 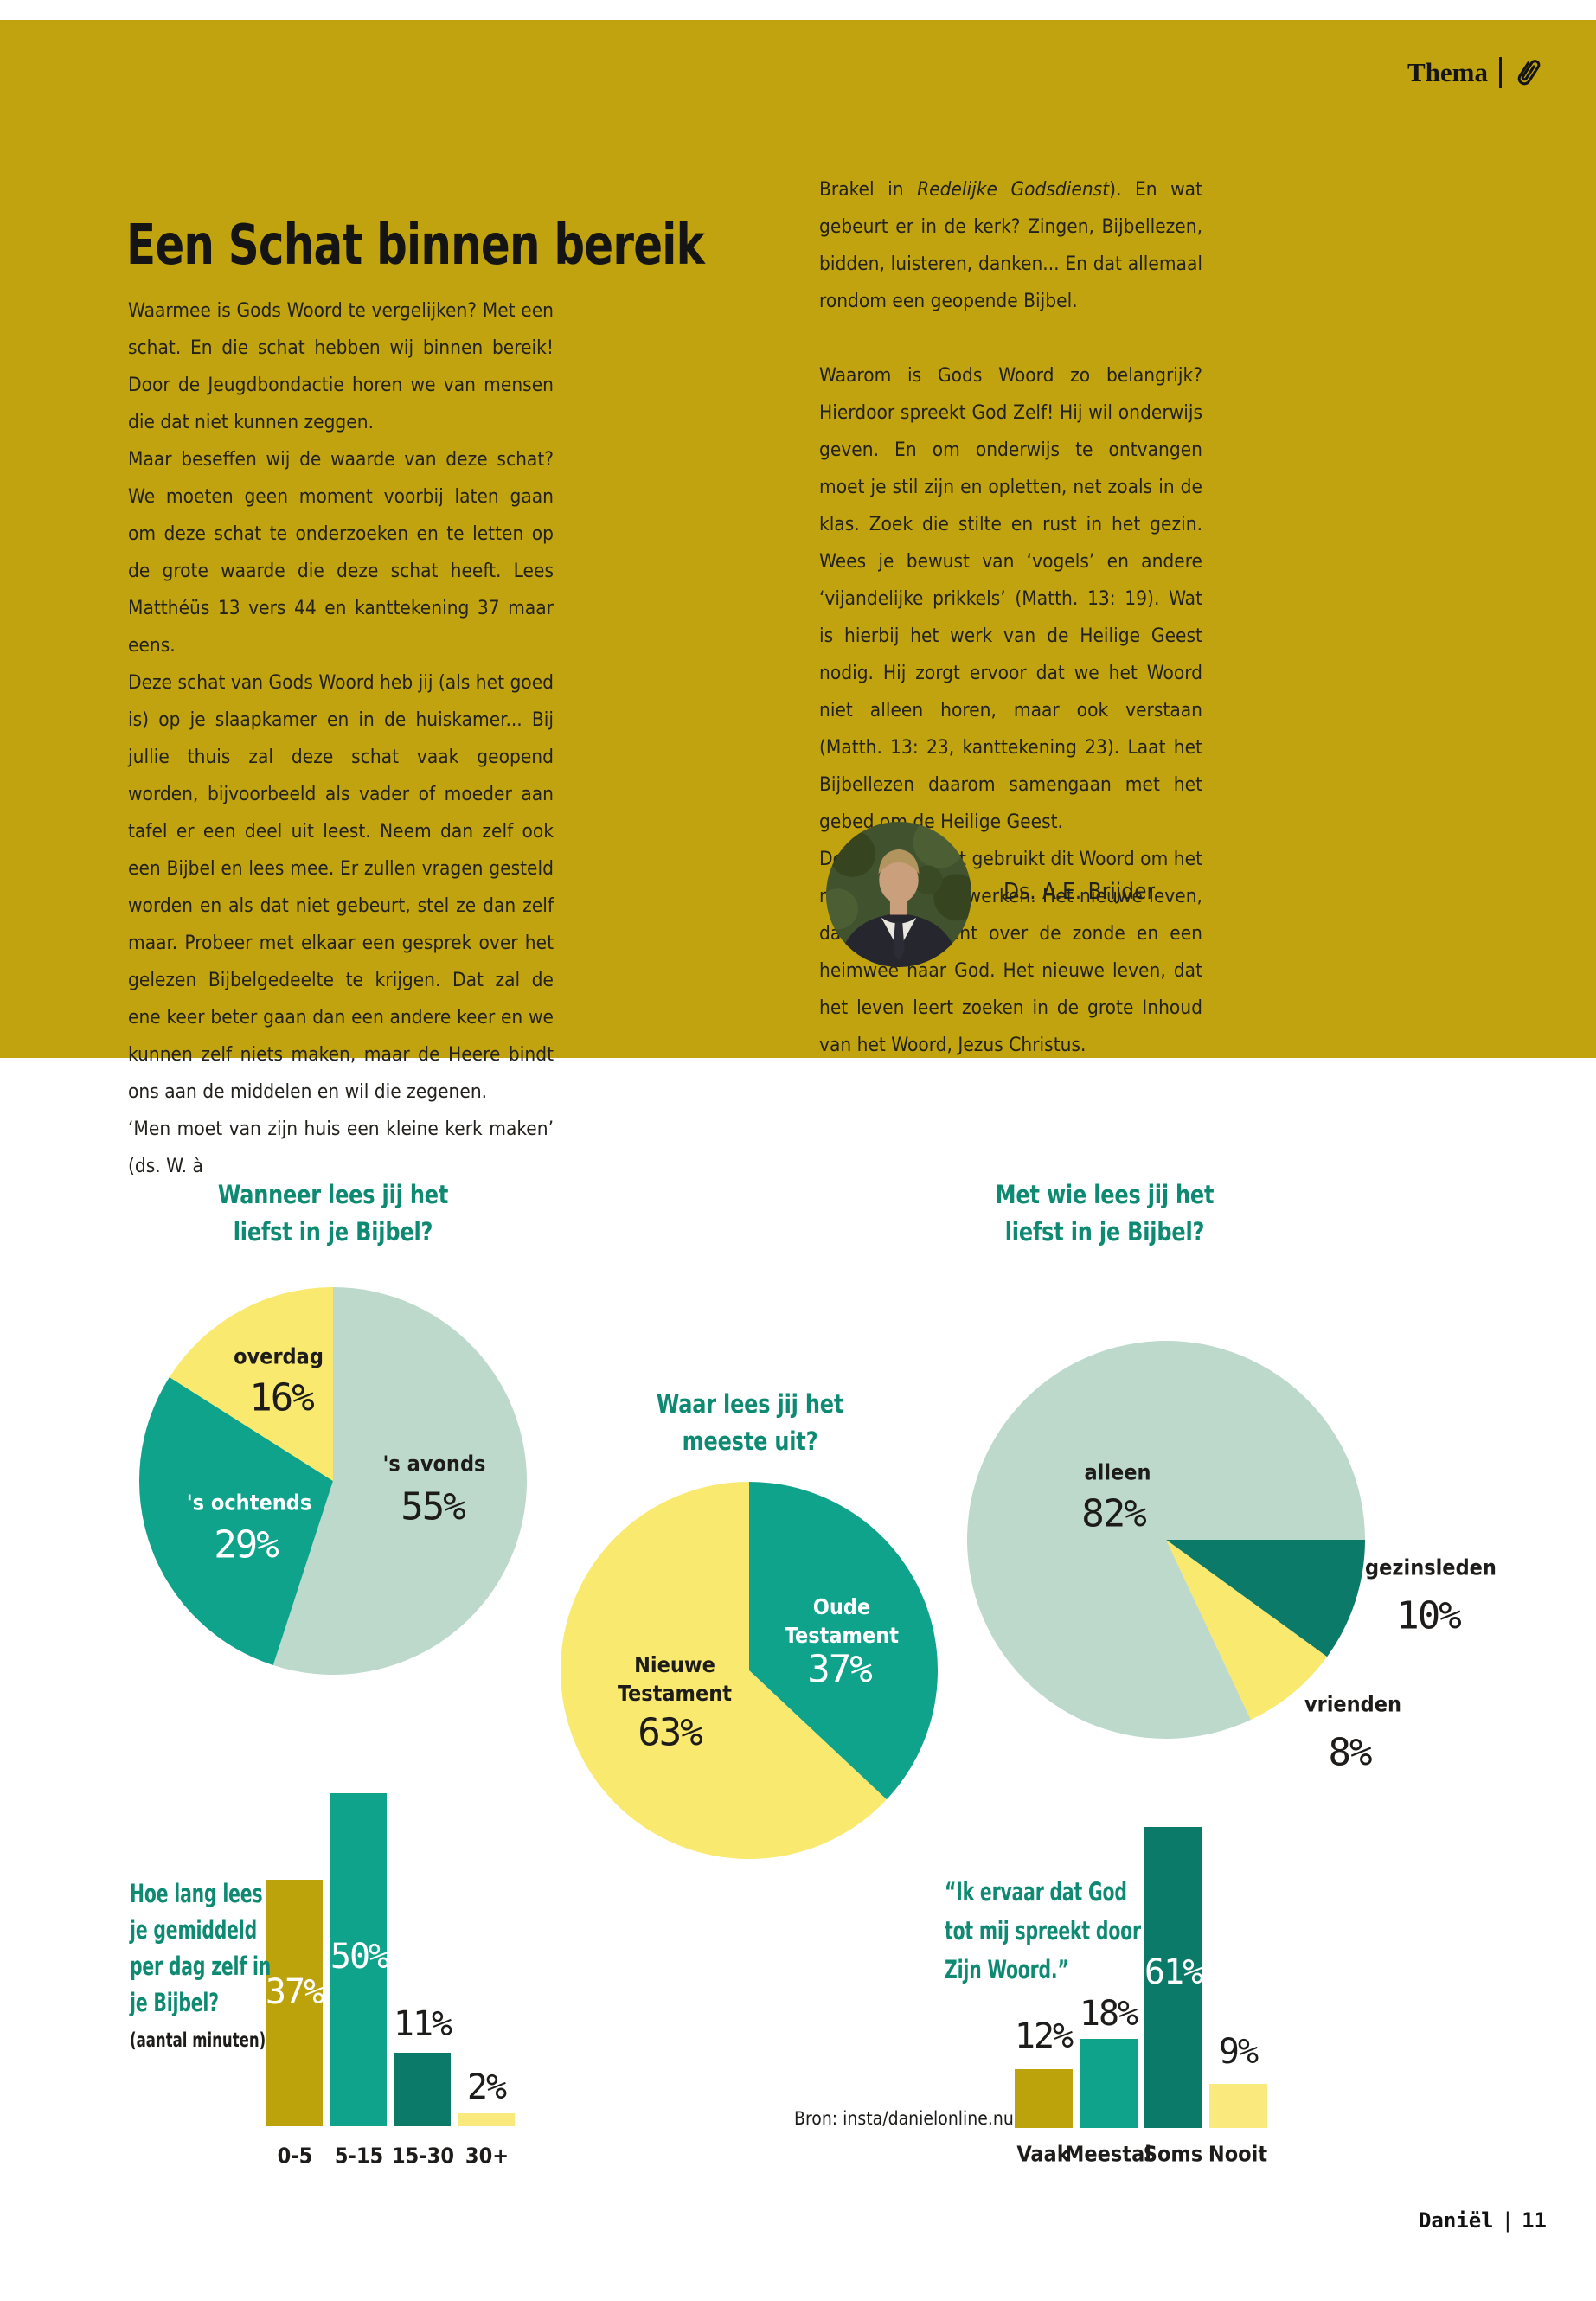 I want to click on pie-waar, so click(x=749, y=1670).